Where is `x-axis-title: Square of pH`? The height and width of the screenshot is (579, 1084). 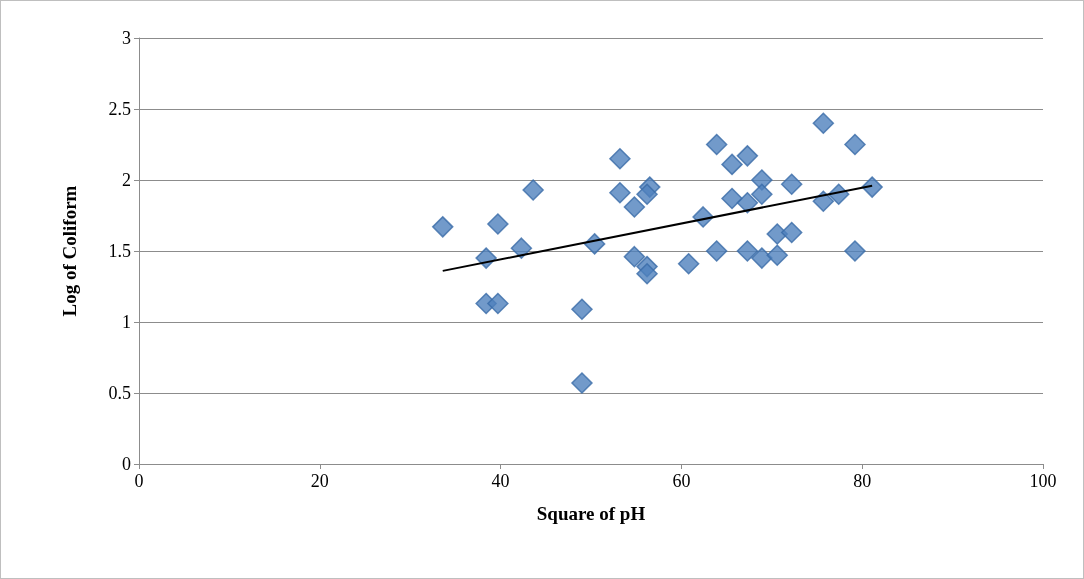
x-axis-title: Square of pH is located at coordinates (591, 513).